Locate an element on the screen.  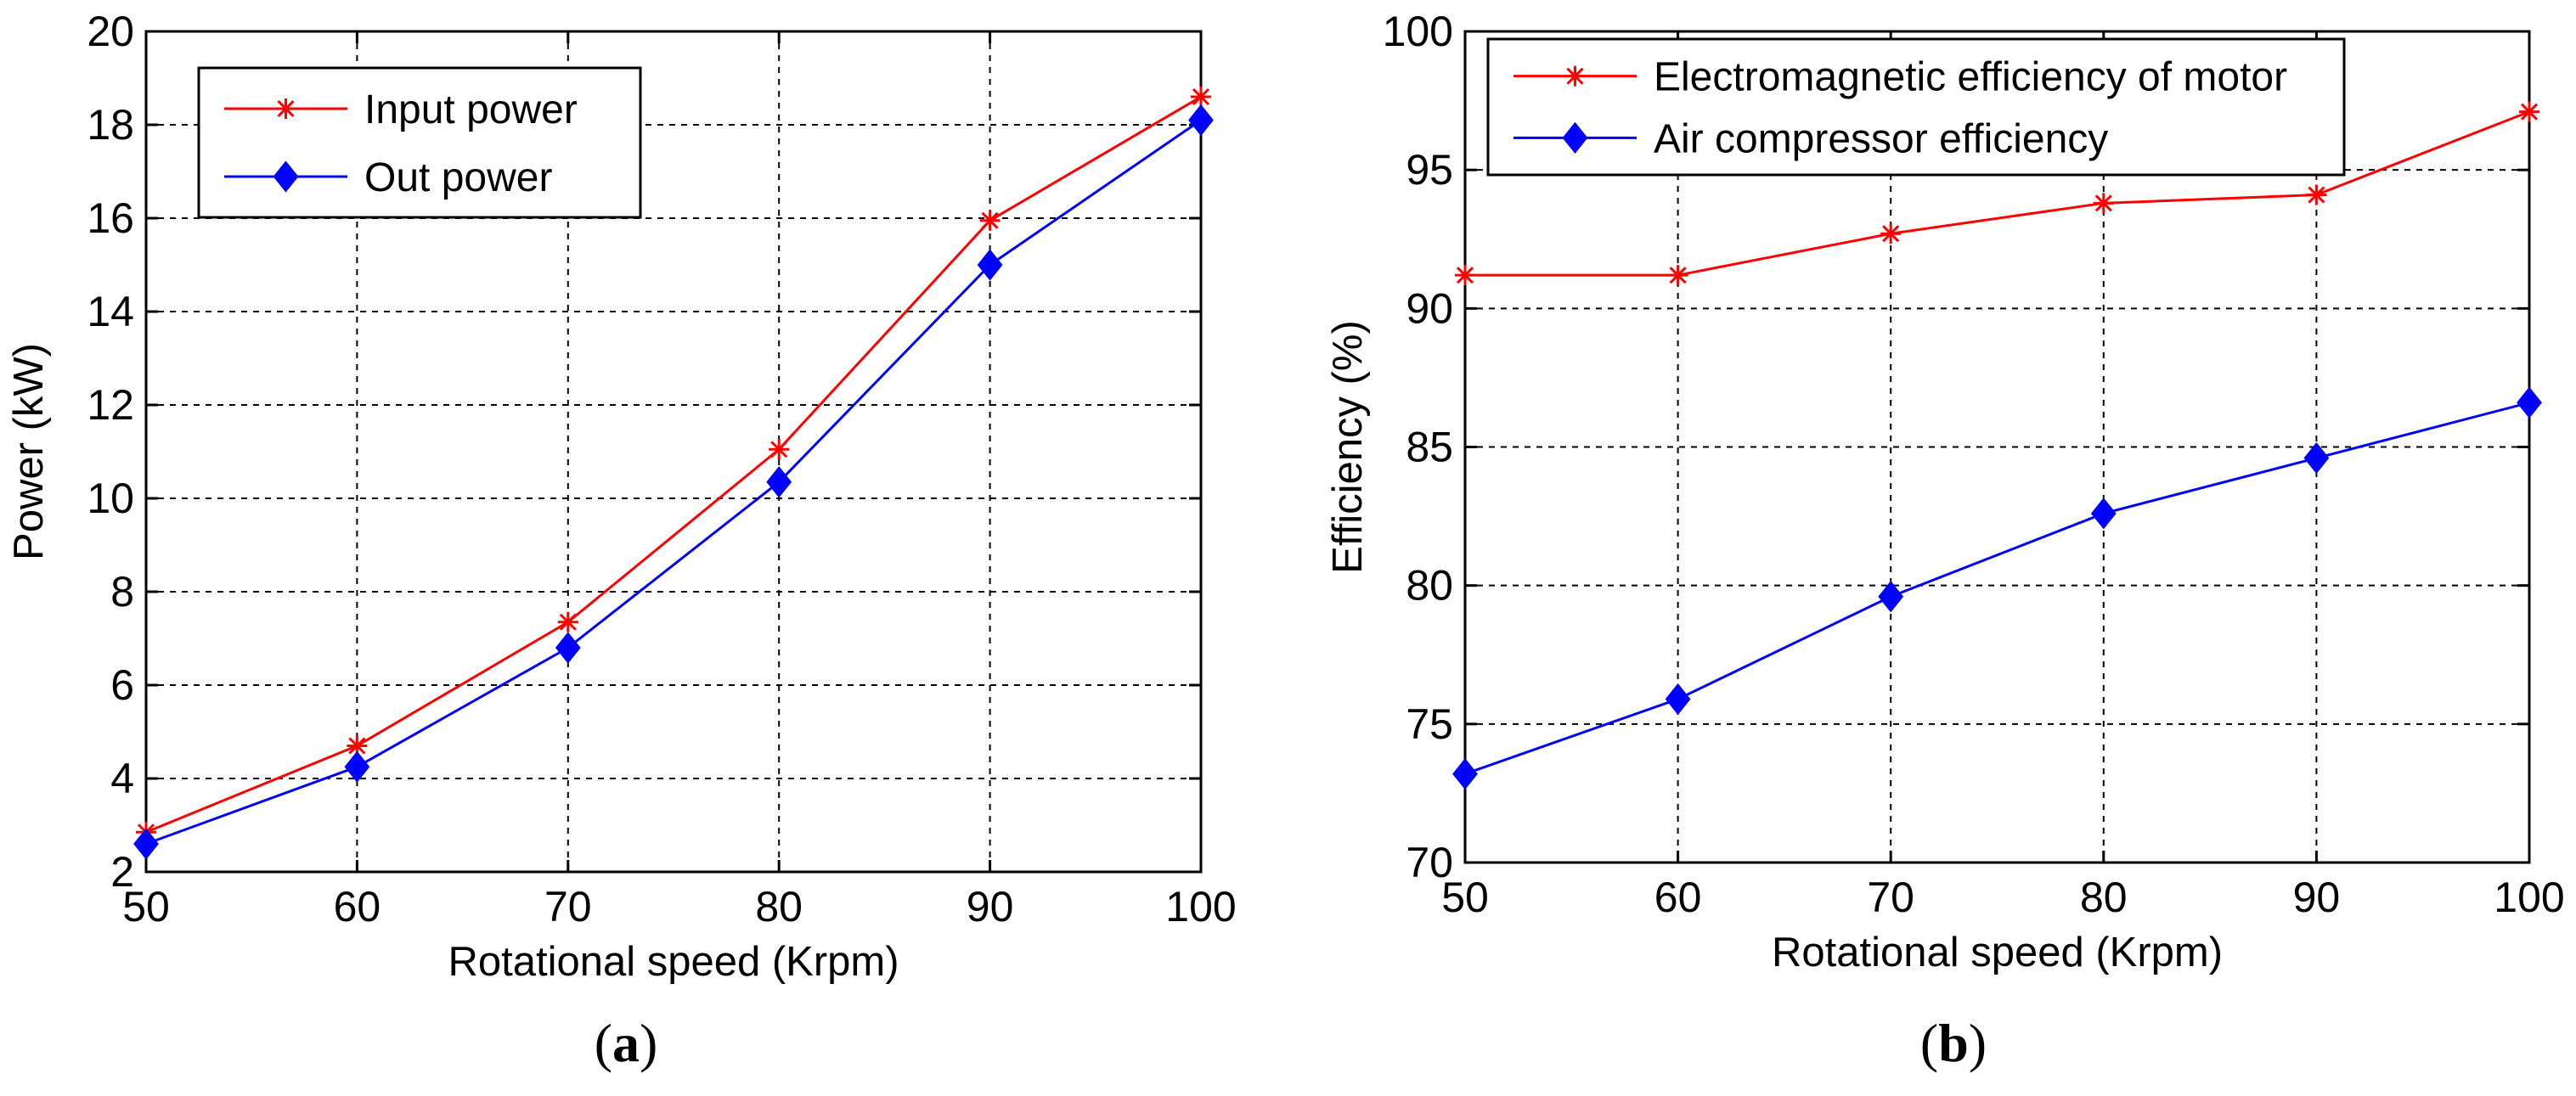
y-tick-label: 18 is located at coordinates (110, 125).